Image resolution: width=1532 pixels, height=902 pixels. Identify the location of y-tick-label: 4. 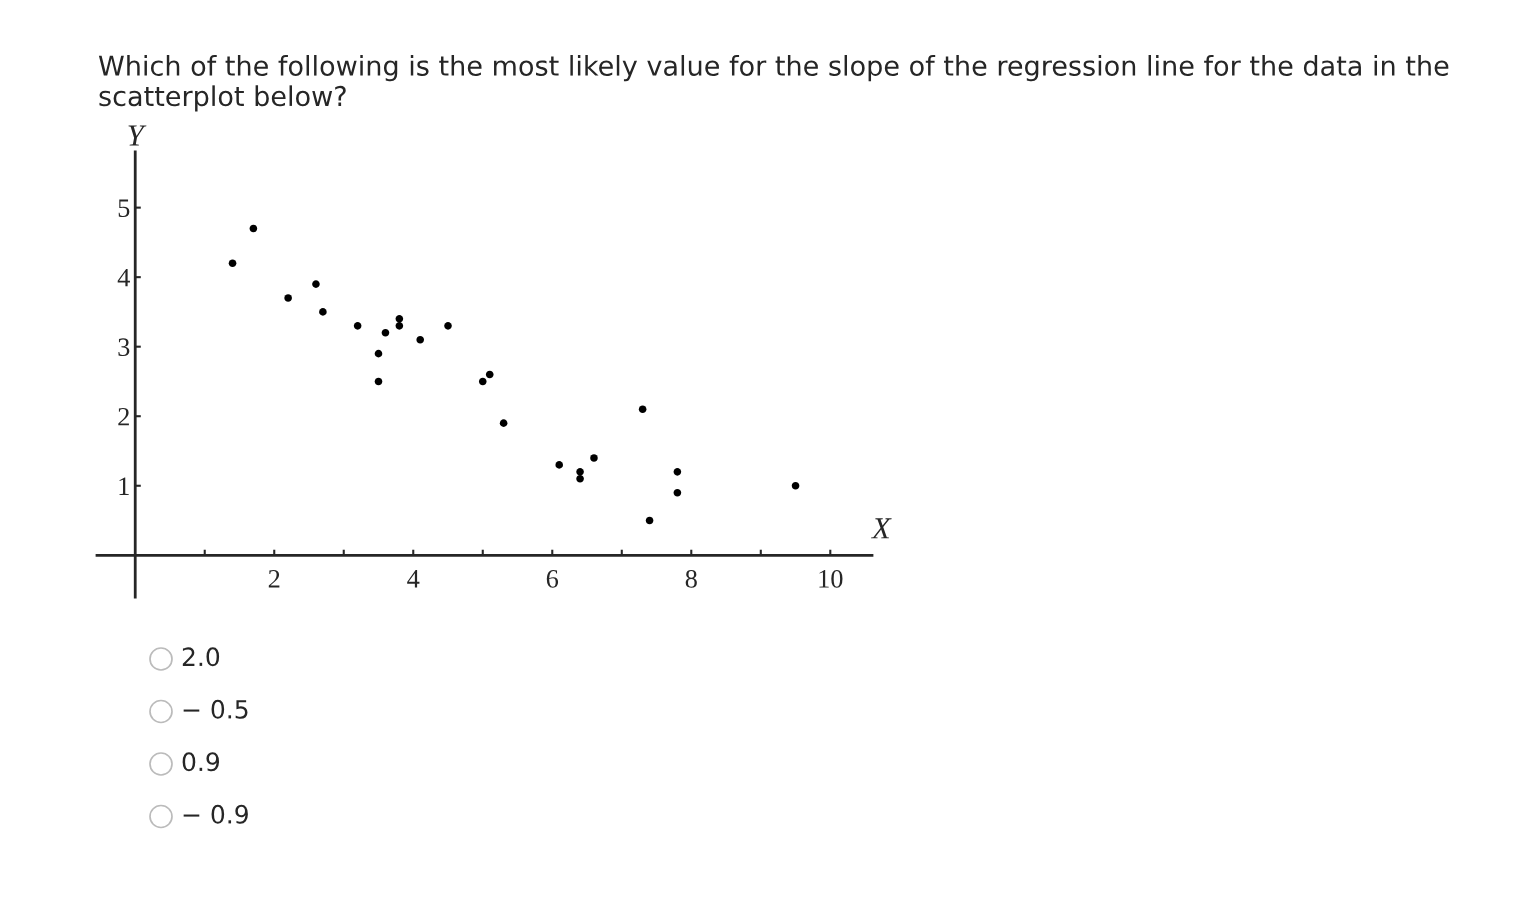
(123, 277).